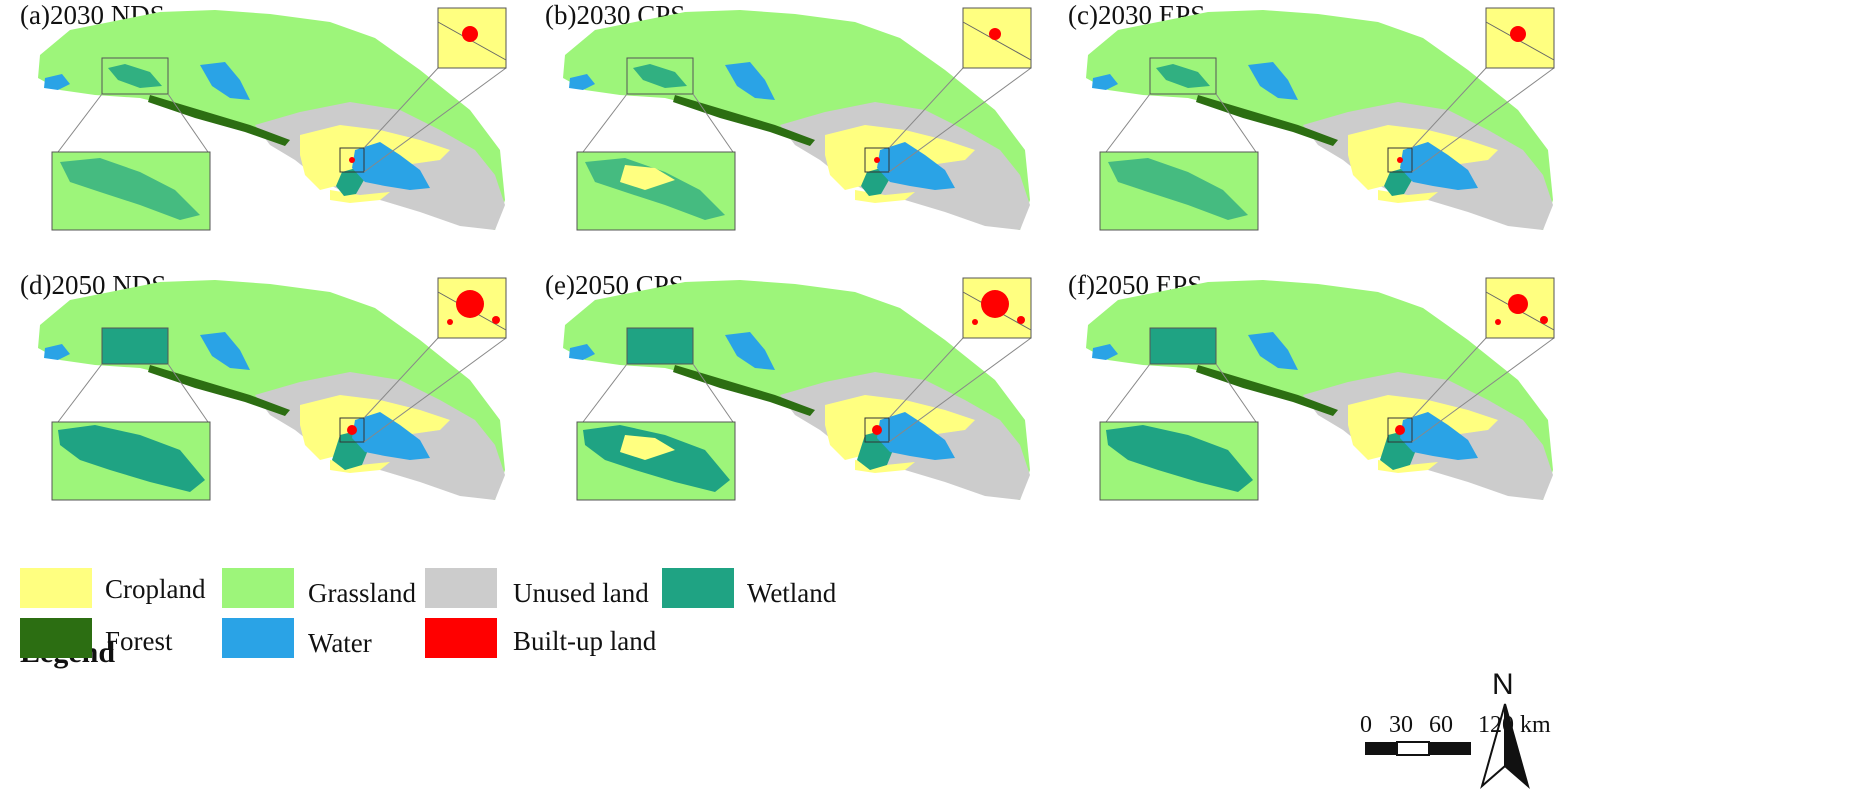 The image size is (1859, 800). What do you see at coordinates (1517, 746) in the screenshot?
I see `north-arrow-right-half` at bounding box center [1517, 746].